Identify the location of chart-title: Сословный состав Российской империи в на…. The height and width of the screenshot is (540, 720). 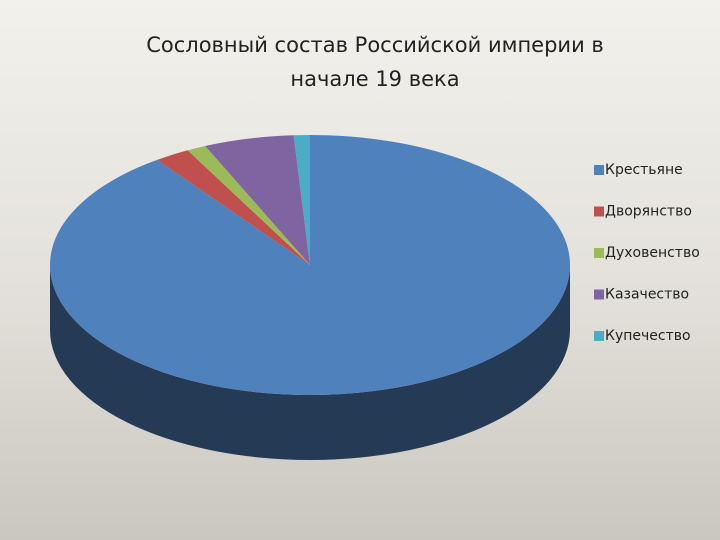
(375, 62).